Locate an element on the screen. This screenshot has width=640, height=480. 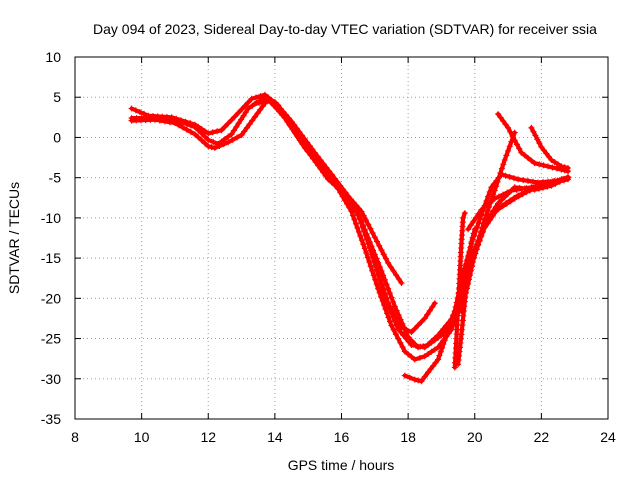
y-tick-label: -10 is located at coordinates (51, 218).